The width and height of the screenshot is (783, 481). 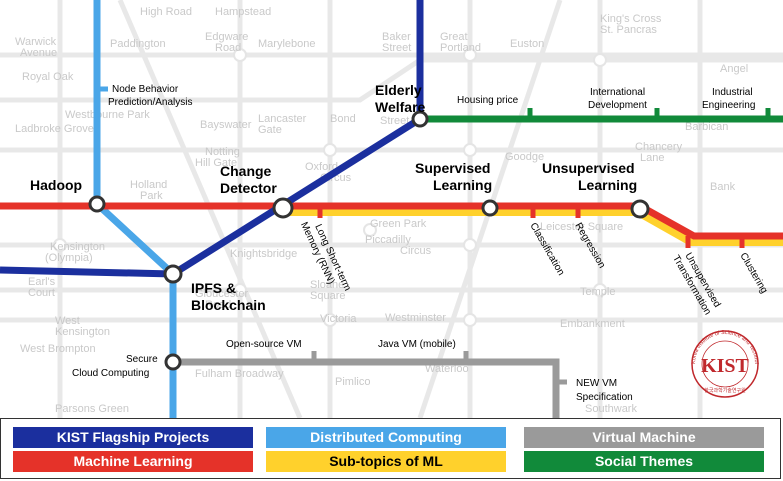 I want to click on station-supervised-learning, so click(x=490, y=208).